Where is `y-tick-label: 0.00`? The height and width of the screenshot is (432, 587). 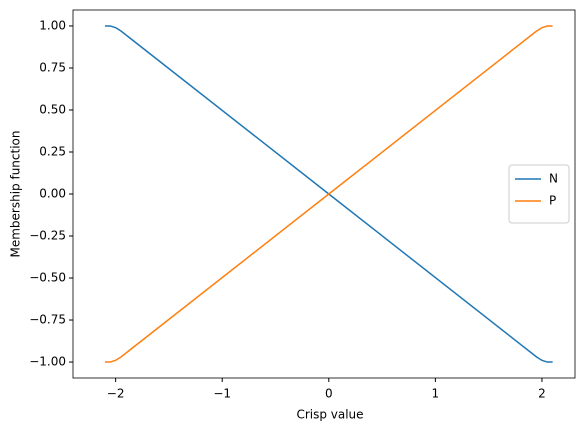
y-tick-label: 0.00 is located at coordinates (52, 194).